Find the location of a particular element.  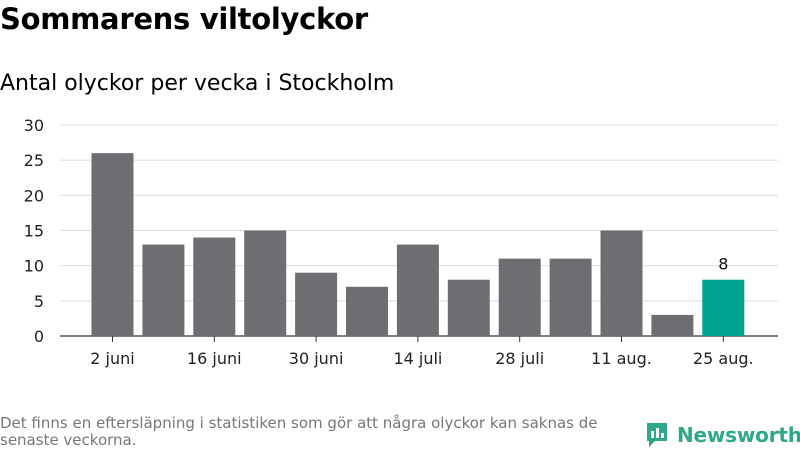

x-tick-label: 2 juni is located at coordinates (112, 358).